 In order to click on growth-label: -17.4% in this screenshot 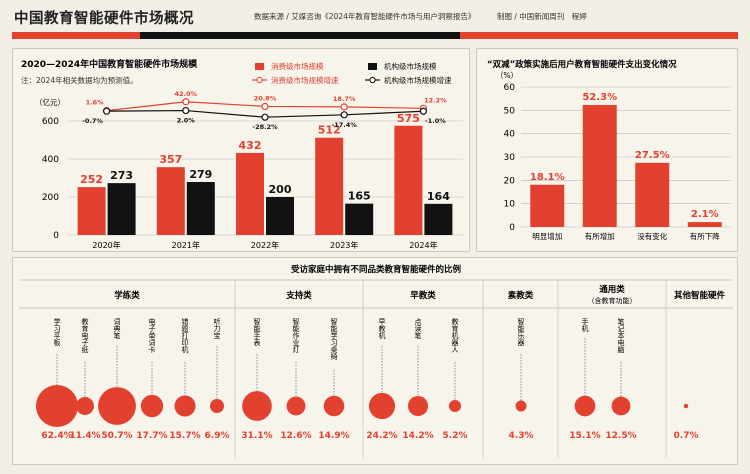, I will do `click(345, 125)`.